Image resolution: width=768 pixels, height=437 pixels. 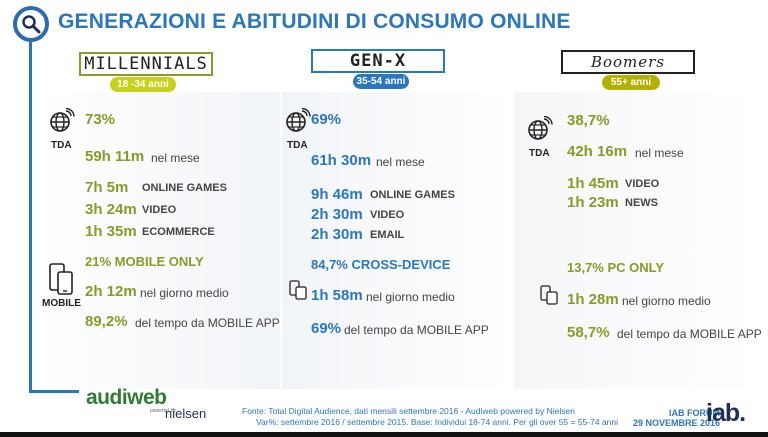 I want to click on boomers-time-value: 42h 16m, so click(x=597, y=151).